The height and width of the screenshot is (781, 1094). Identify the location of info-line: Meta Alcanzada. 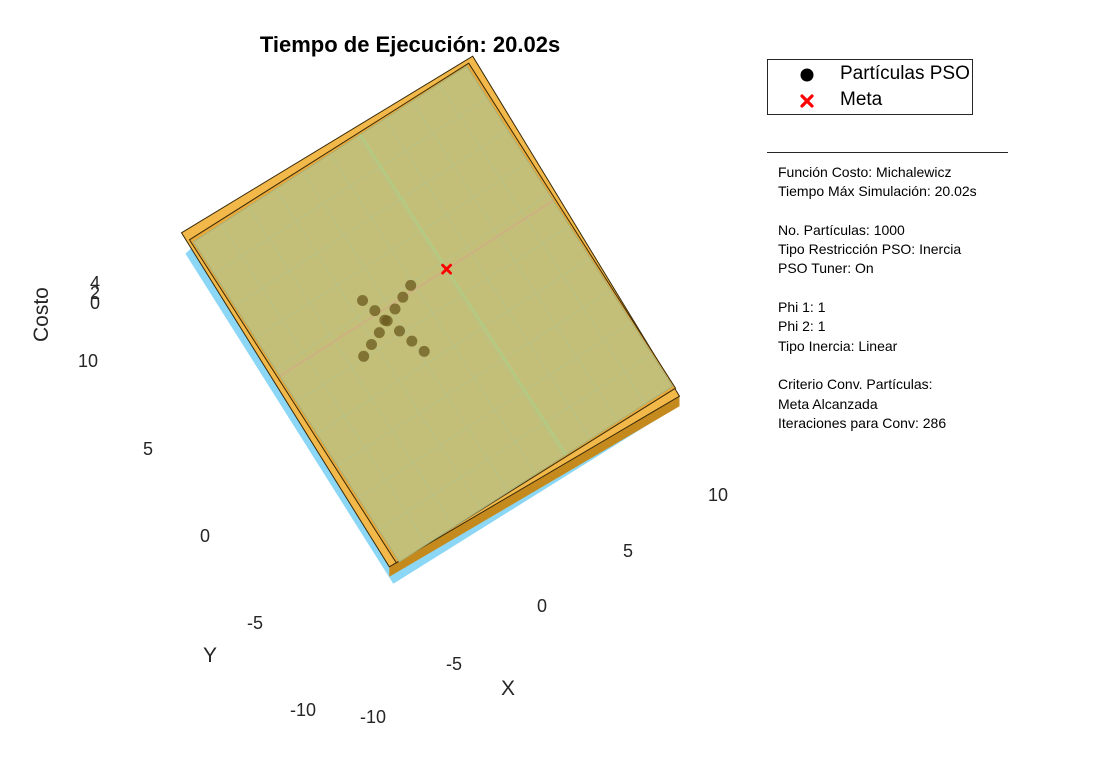
(828, 403).